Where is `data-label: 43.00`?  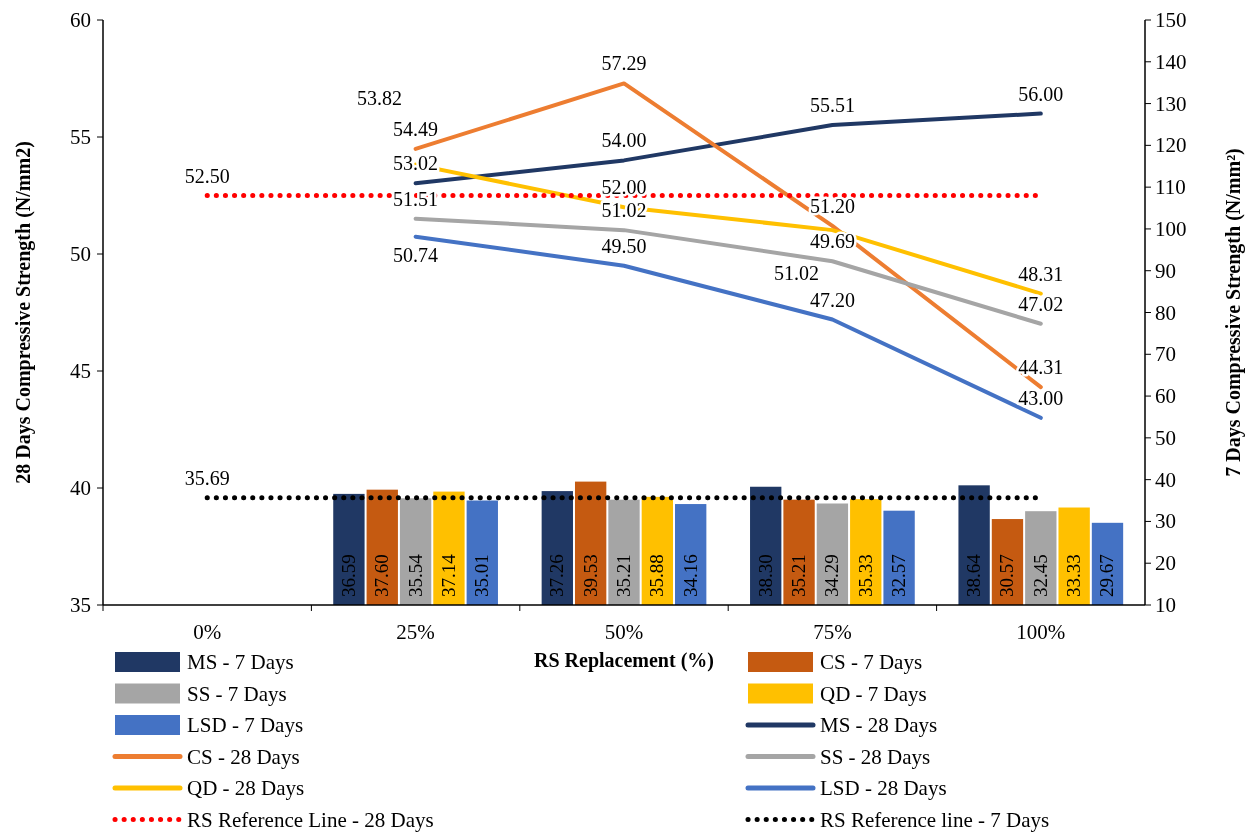
data-label: 43.00 is located at coordinates (1041, 397).